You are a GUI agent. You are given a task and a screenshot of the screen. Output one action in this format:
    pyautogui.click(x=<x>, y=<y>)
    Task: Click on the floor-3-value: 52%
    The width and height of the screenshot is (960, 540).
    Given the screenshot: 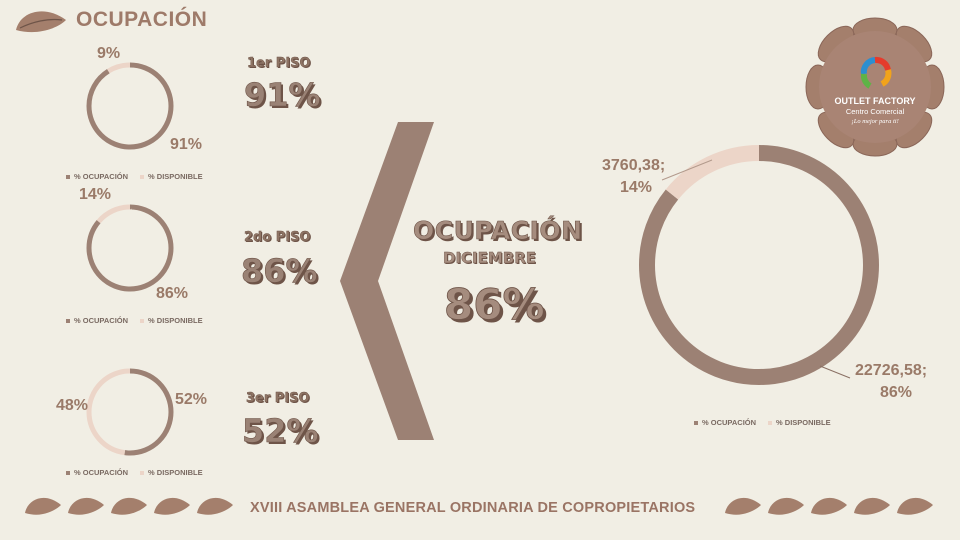 What is the action you would take?
    pyautogui.click(x=280, y=431)
    